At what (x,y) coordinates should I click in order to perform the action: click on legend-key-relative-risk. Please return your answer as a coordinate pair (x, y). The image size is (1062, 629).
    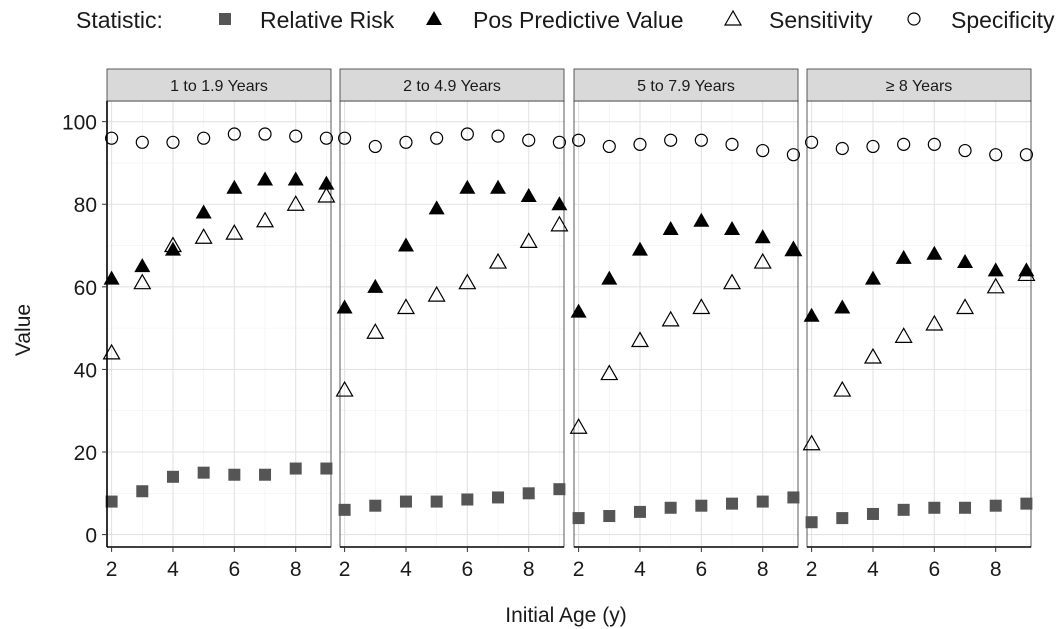
    Looking at the image, I should click on (225, 19).